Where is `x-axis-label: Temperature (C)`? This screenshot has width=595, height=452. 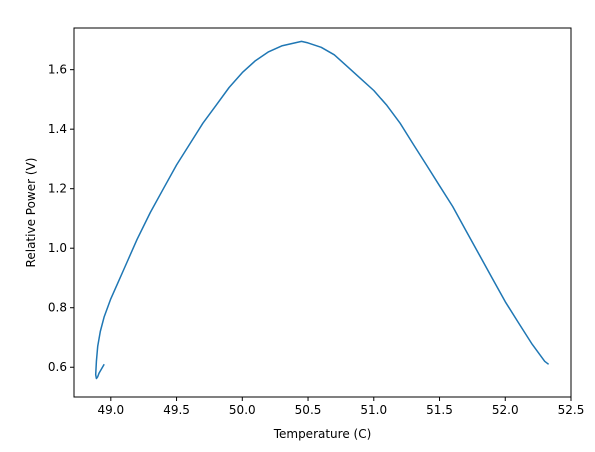
x-axis-label: Temperature (C) is located at coordinates (322, 434).